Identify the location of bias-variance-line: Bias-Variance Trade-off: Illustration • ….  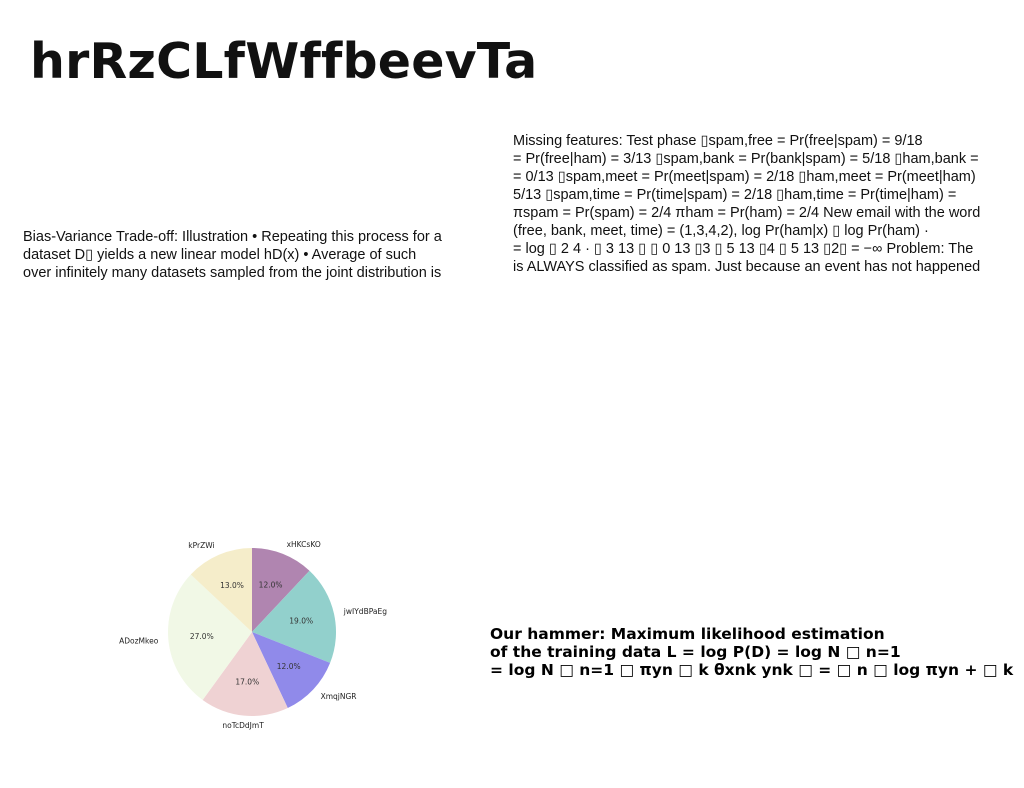
(232, 237).